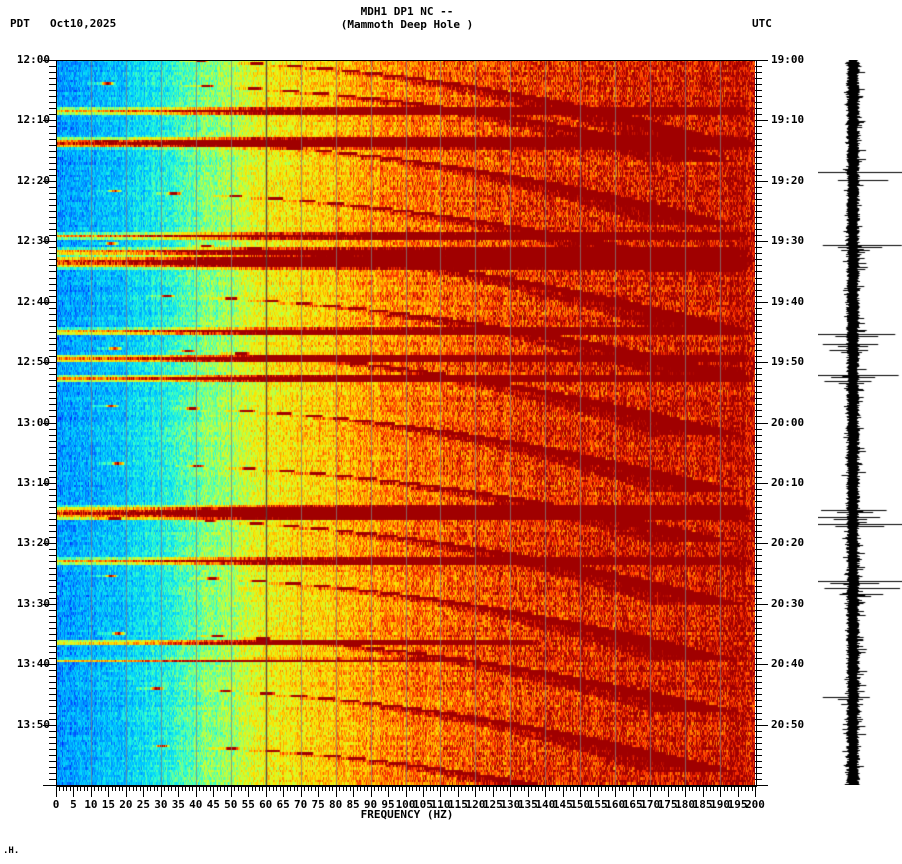 This screenshot has height=864, width=902. I want to click on y-tick-label-utc: 19:50, so click(788, 362).